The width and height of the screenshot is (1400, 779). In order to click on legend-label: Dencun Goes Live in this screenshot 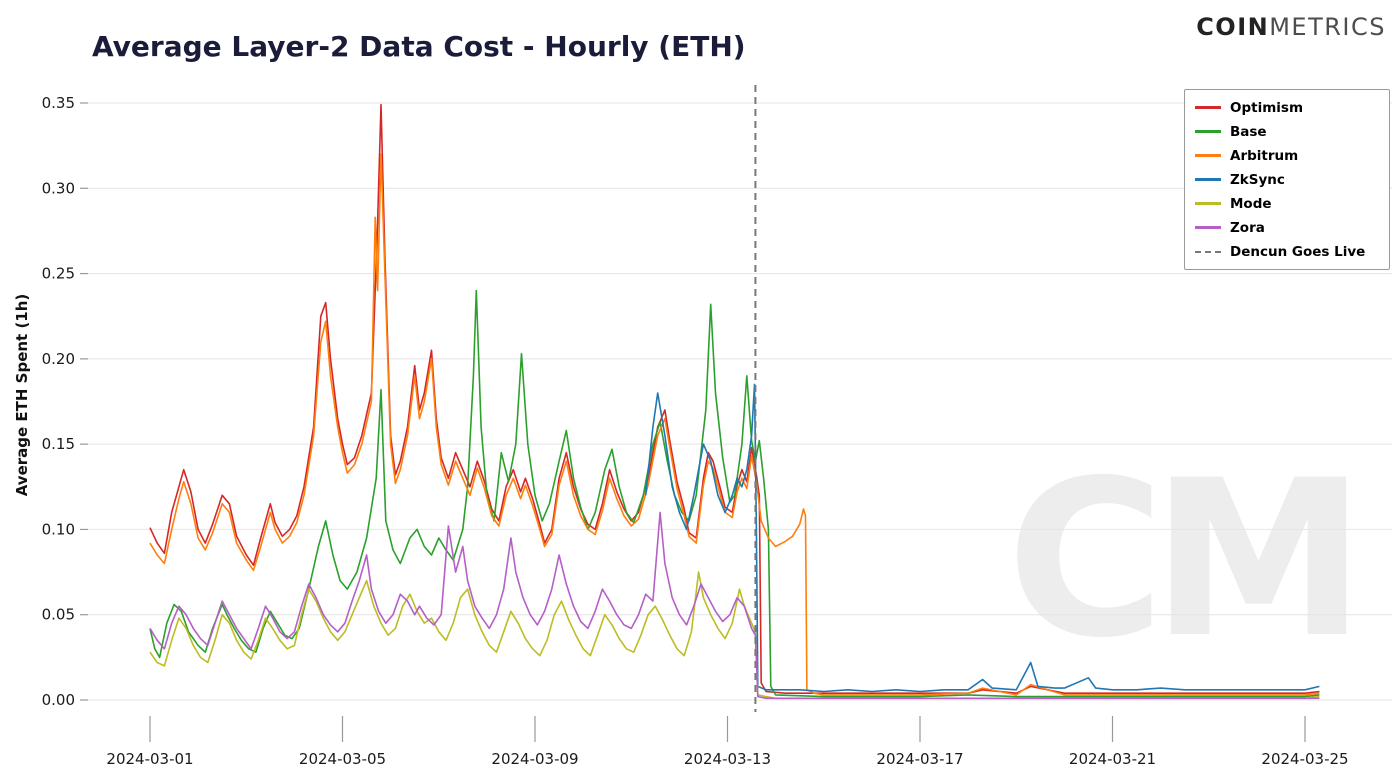, I will do `click(1298, 251)`.